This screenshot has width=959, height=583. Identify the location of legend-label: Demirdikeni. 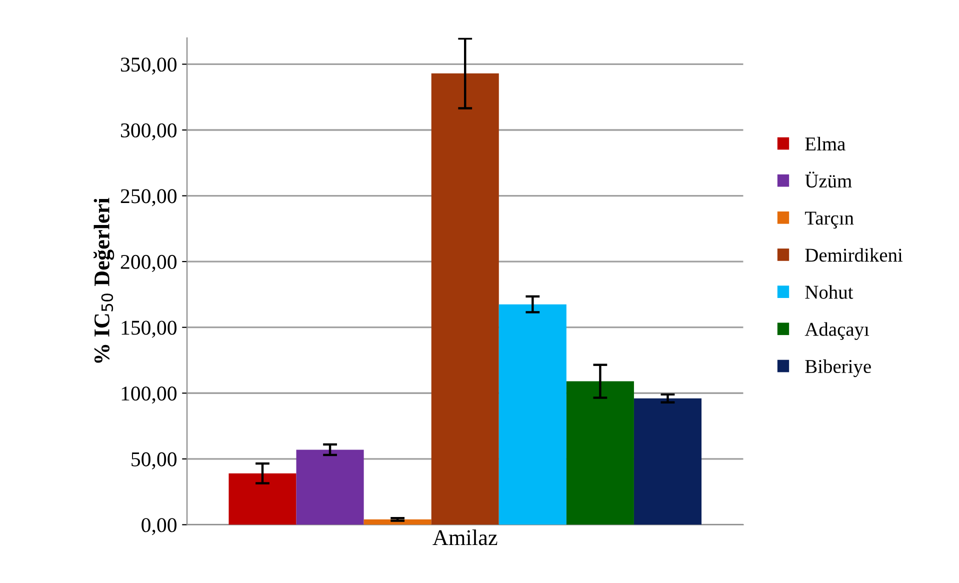
(854, 255).